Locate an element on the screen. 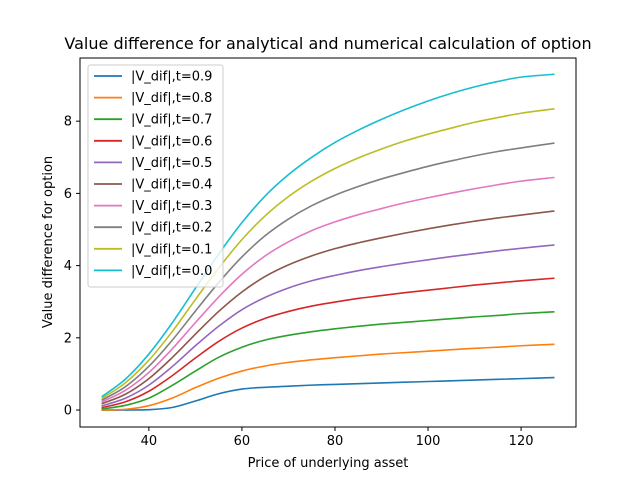  y-tick-label: 4 is located at coordinates (68, 266).